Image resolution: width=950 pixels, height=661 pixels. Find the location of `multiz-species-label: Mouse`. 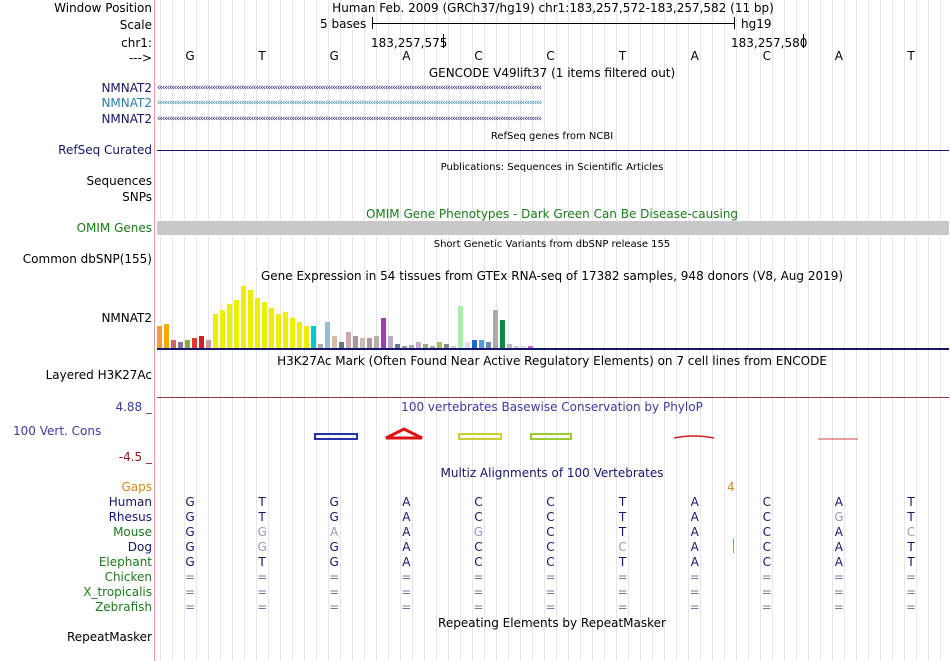

multiz-species-label: Mouse is located at coordinates (132, 532).